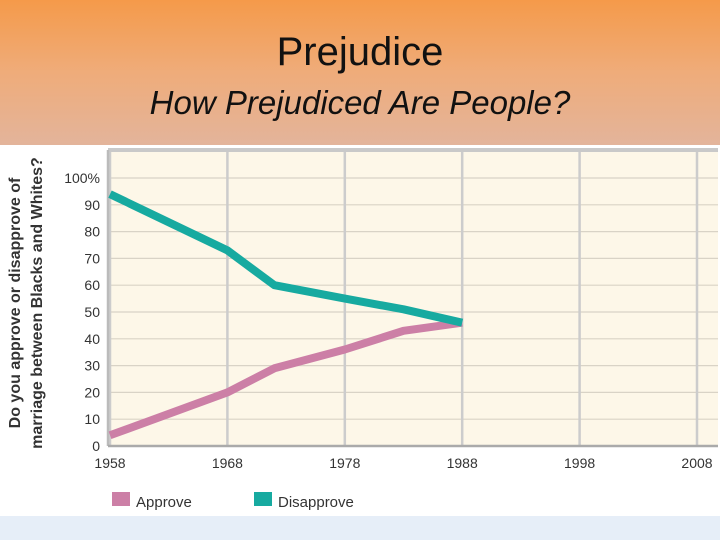  What do you see at coordinates (96, 446) in the screenshot?
I see `y-tick-label: 0` at bounding box center [96, 446].